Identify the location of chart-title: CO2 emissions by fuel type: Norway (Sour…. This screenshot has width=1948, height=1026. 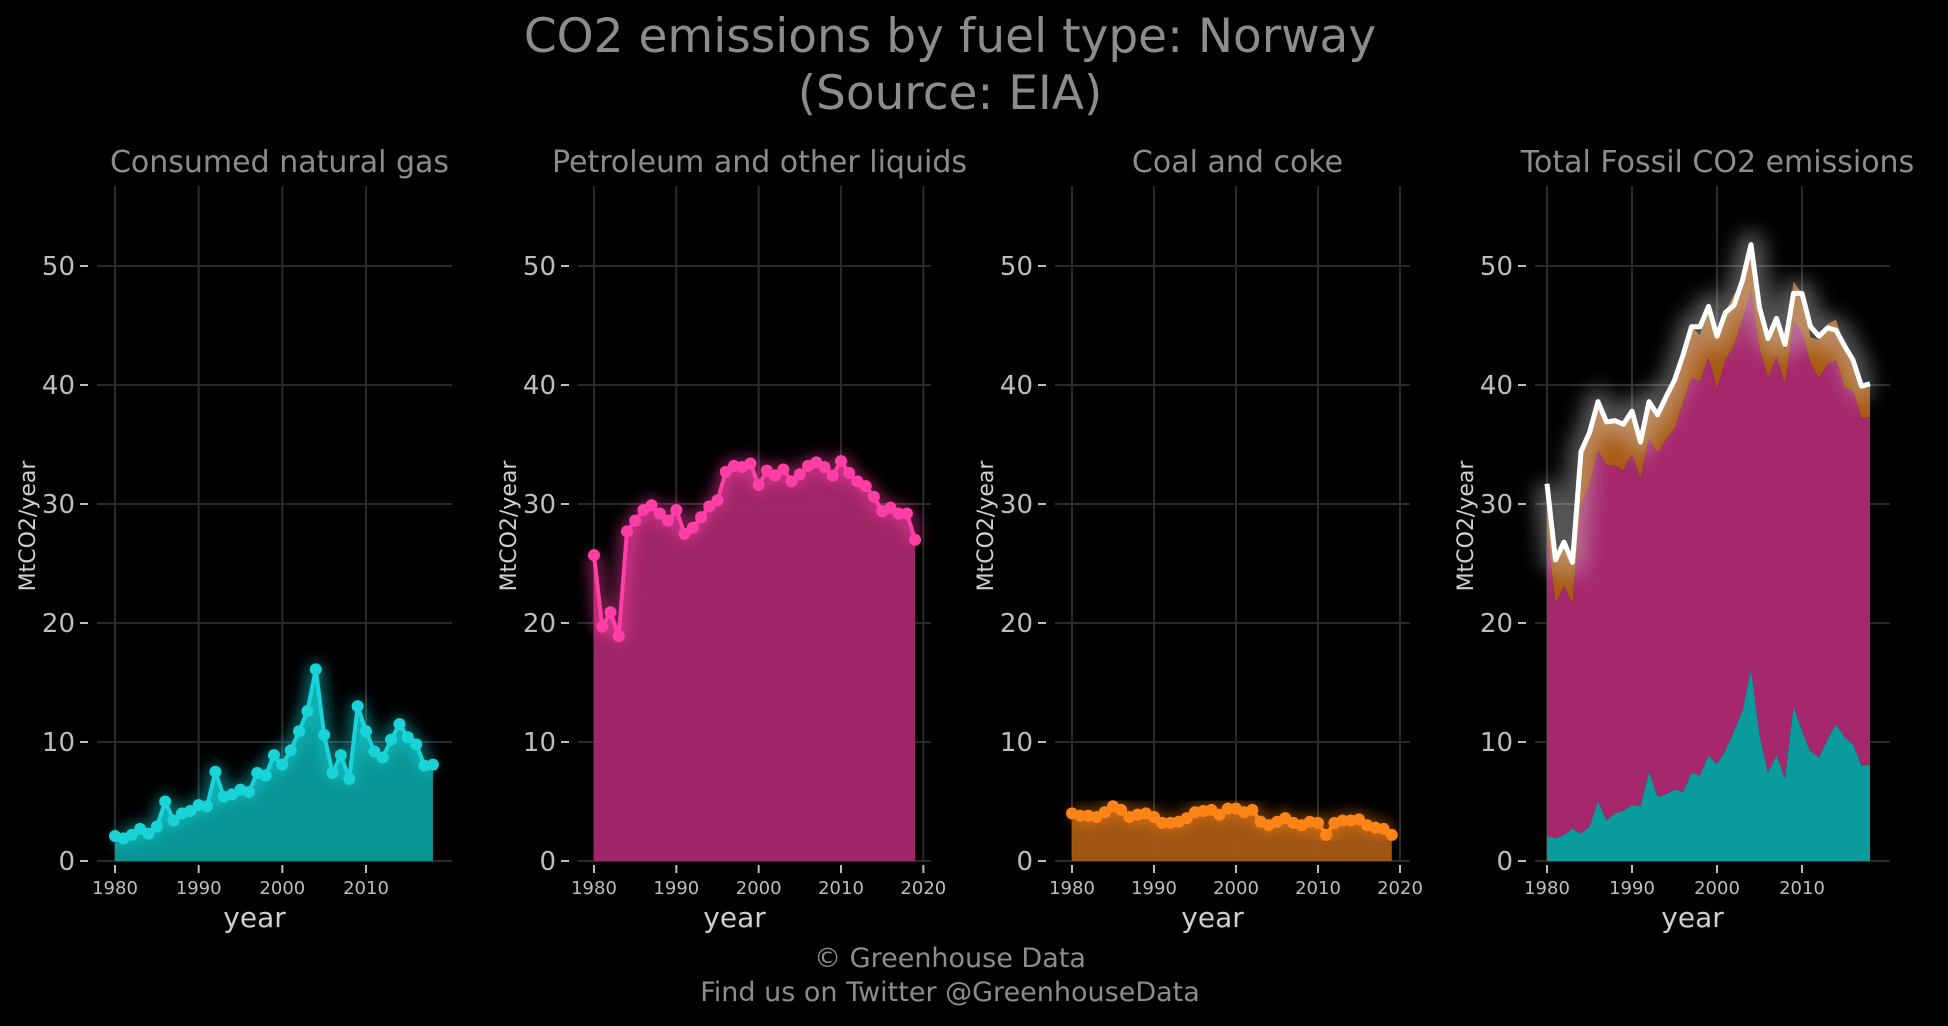
(950, 65).